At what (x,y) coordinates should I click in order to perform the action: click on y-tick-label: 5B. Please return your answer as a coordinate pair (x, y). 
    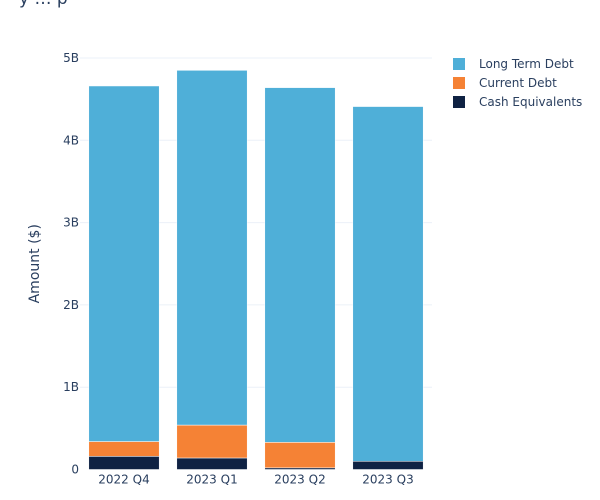
    Looking at the image, I should click on (71, 58).